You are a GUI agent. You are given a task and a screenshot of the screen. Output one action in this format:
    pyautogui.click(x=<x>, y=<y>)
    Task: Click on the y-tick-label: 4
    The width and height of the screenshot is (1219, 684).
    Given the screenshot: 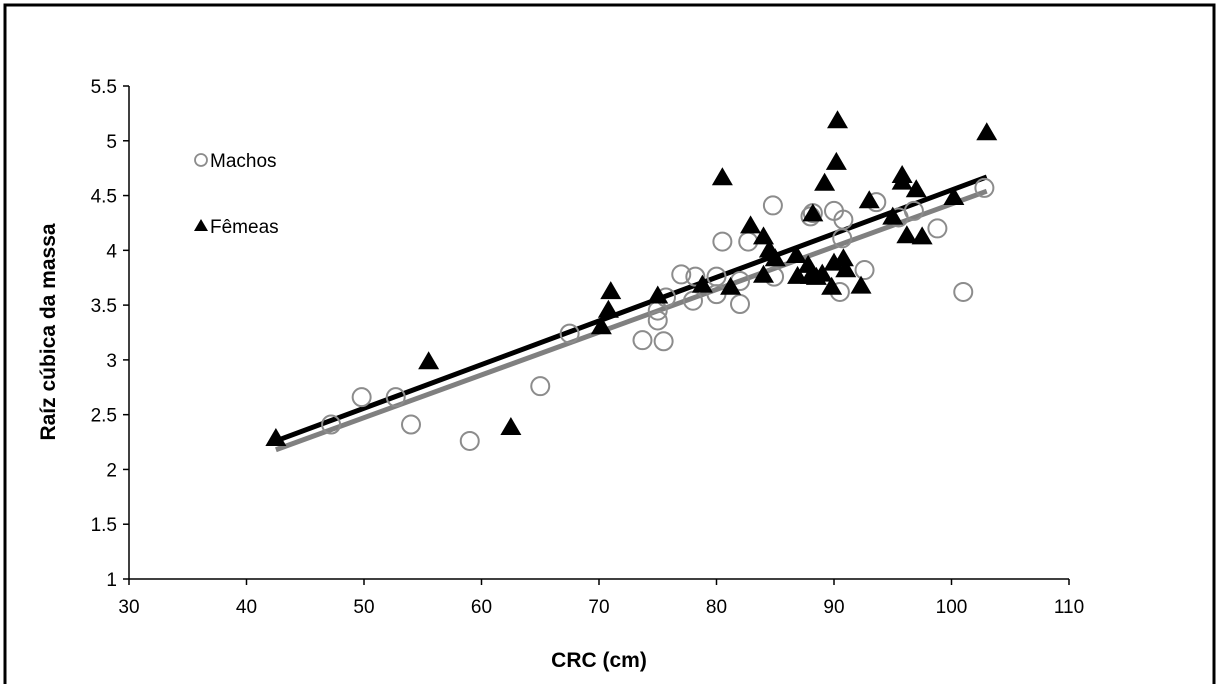 What is the action you would take?
    pyautogui.click(x=111, y=251)
    